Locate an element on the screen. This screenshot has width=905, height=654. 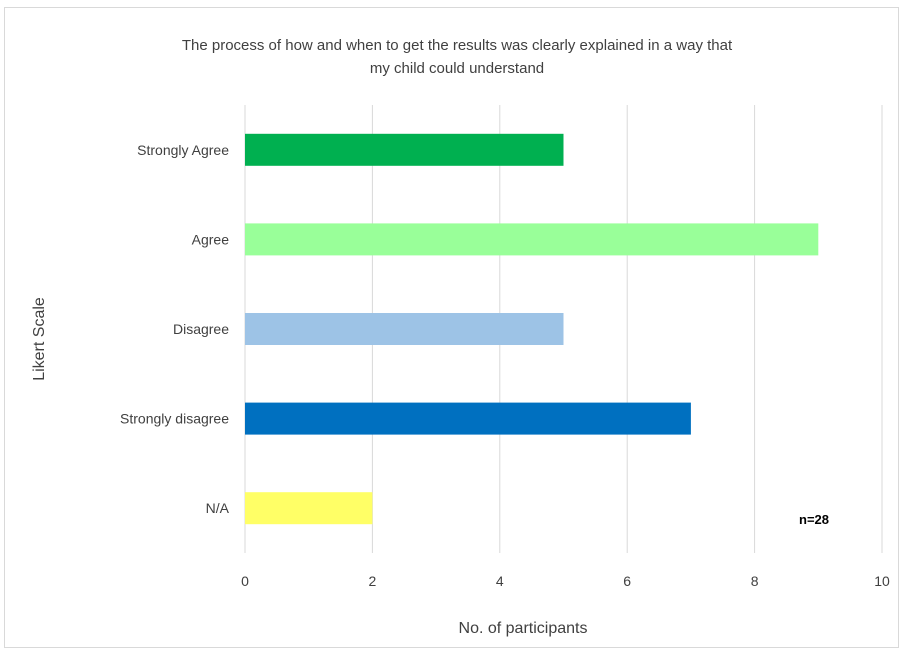
x-tick-label: 0 is located at coordinates (245, 581).